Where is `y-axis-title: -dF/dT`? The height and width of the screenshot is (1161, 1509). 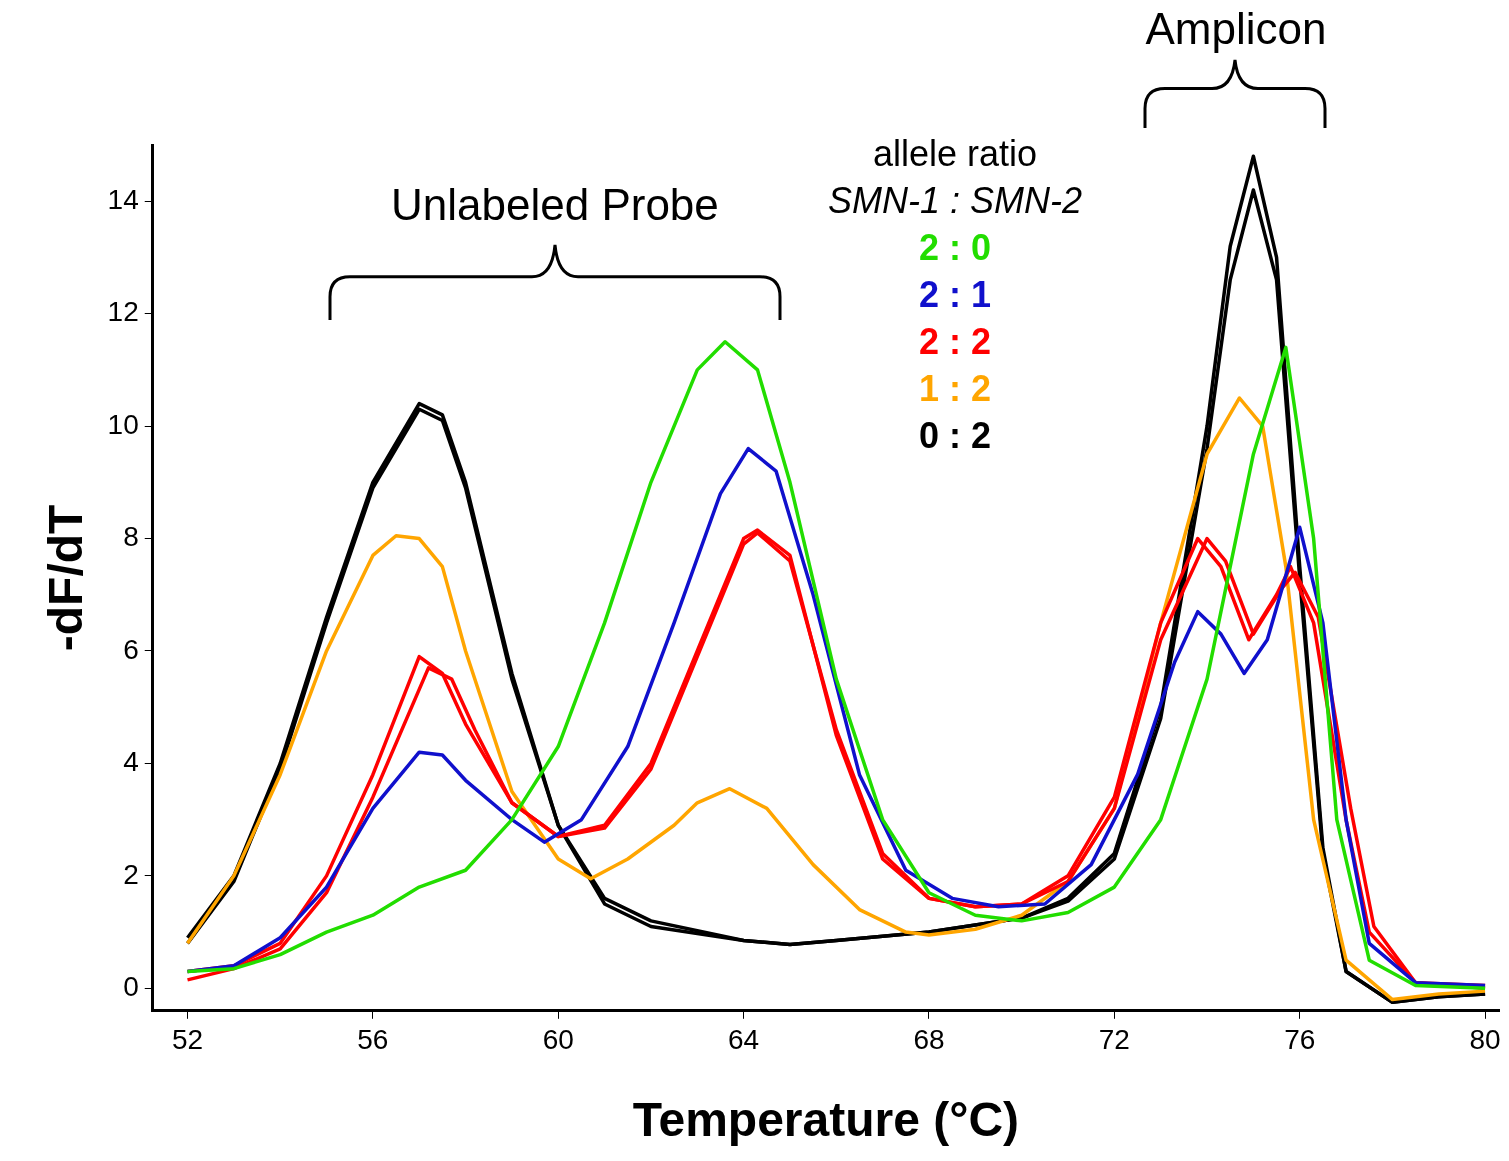 y-axis-title: -dF/dT is located at coordinates (66, 578).